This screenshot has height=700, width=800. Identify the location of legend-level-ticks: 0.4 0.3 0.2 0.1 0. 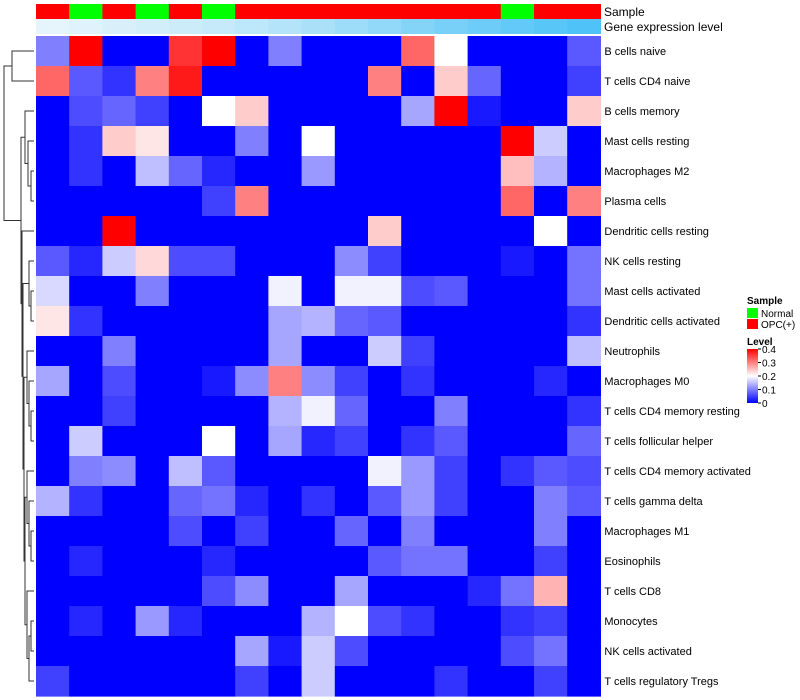
(767, 377).